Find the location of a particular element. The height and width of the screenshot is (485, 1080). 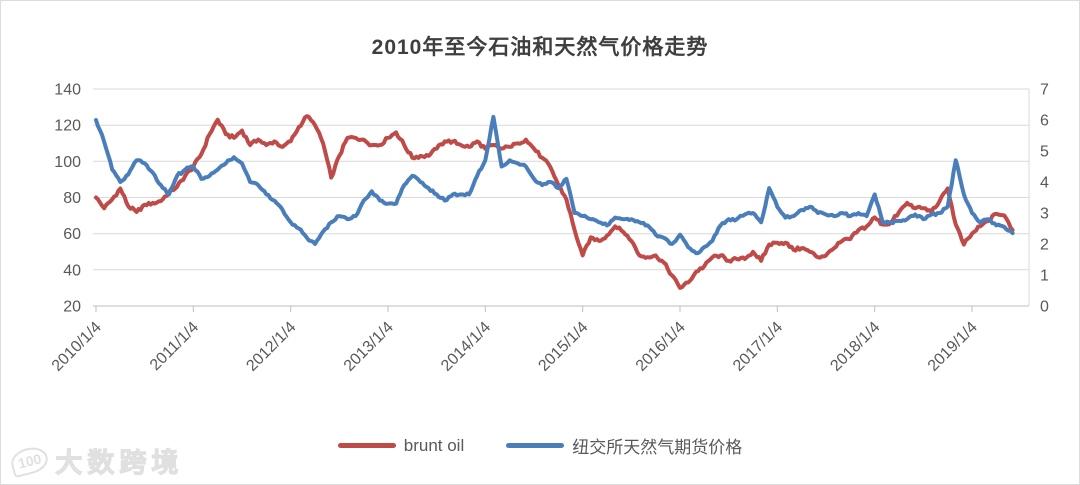

x-axis-label: 2010/1/4 is located at coordinates (77, 347).